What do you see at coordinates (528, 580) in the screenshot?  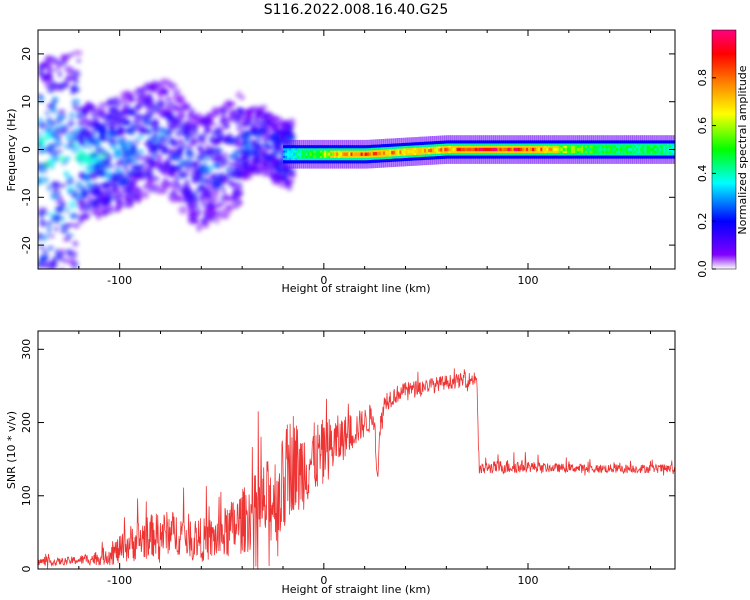 I see `snr-x-tick-label: 100` at bounding box center [528, 580].